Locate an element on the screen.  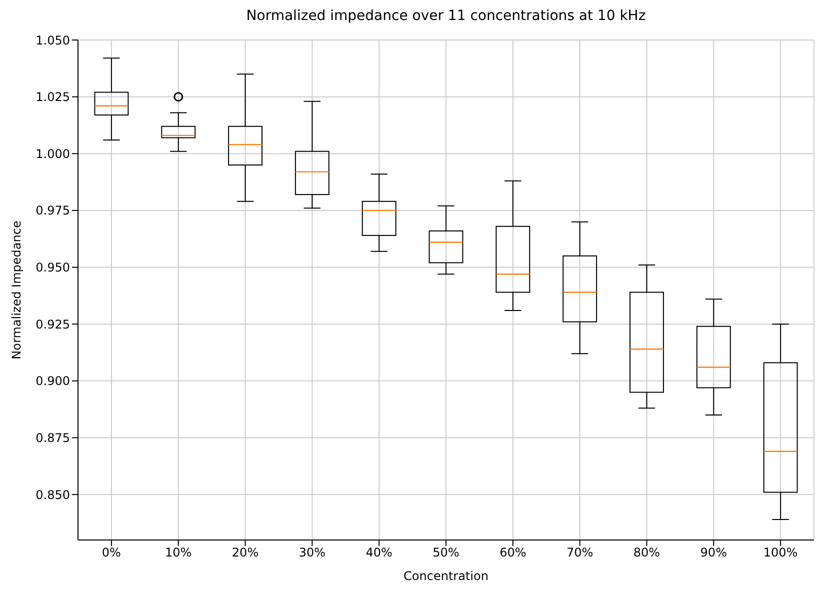
y-tick-label: 1.000 is located at coordinates (53, 153).